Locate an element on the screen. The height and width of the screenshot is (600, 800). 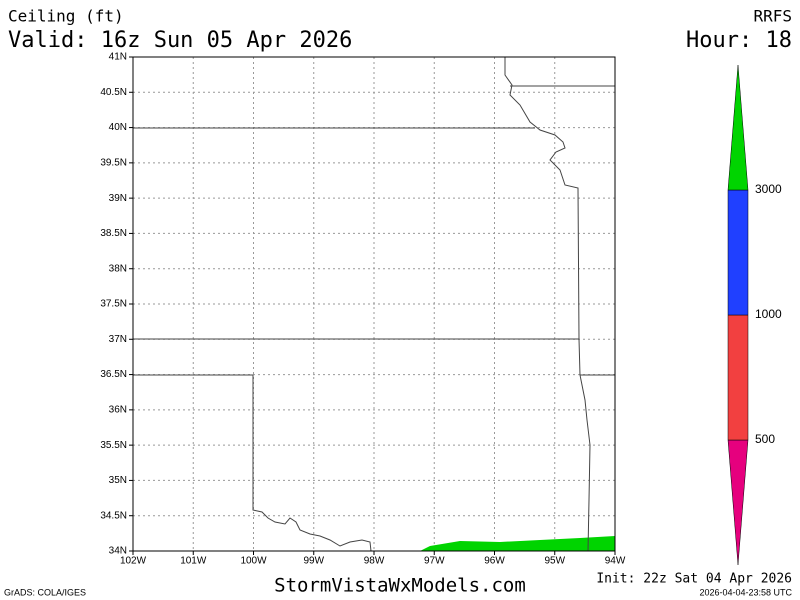
lon-label: 98W is located at coordinates (374, 561).